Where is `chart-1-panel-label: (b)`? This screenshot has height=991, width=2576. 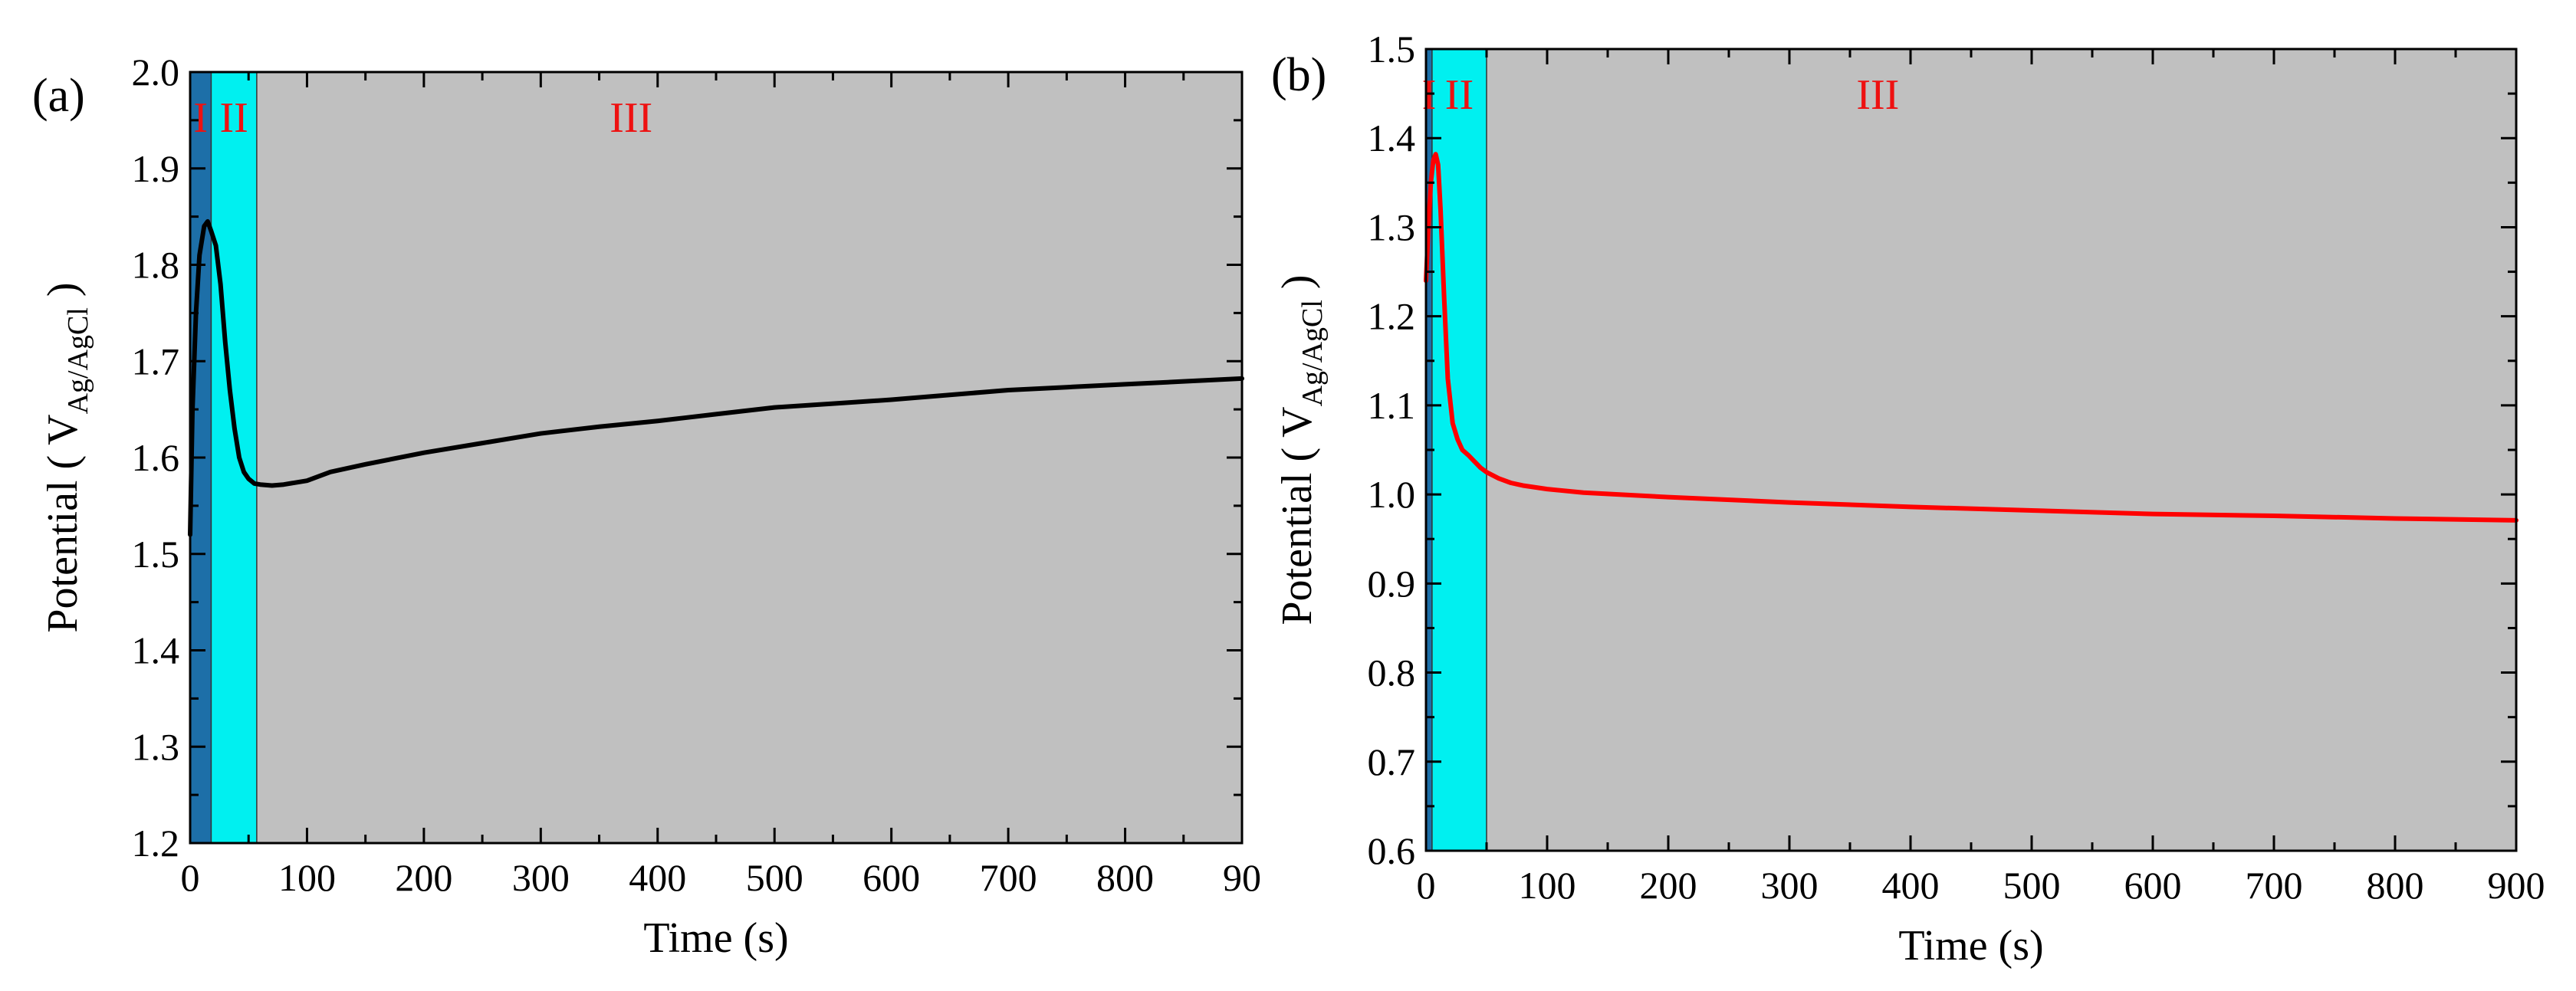
chart-1-panel-label: (b) is located at coordinates (1298, 75).